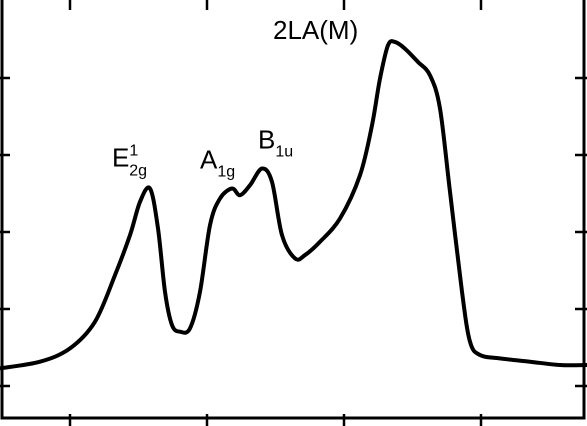 This screenshot has height=426, width=587. Describe the element at coordinates (217, 163) in the screenshot. I see `peak-label-a1g: A1g` at that location.